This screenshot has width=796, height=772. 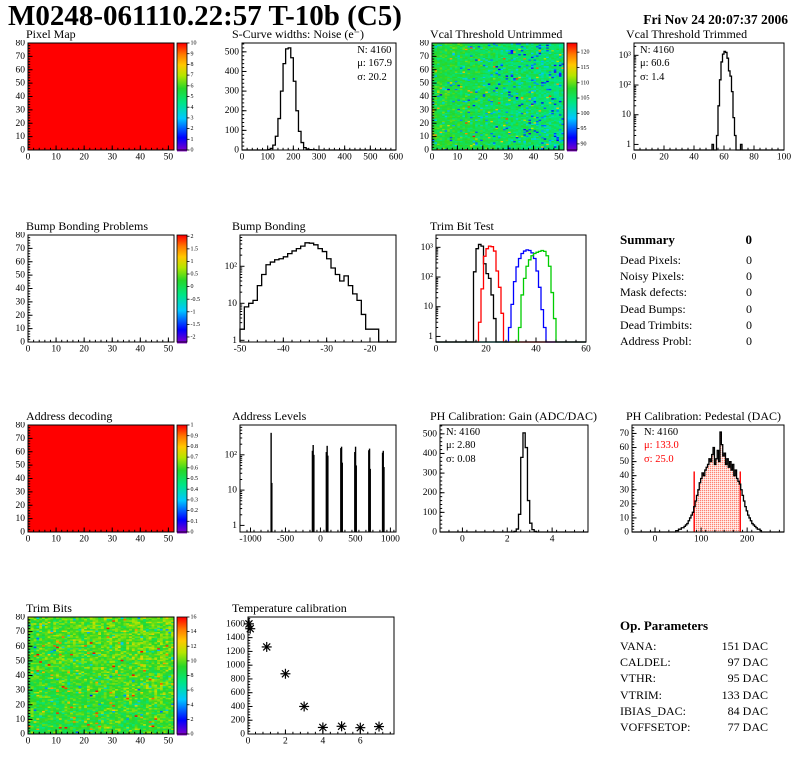 I want to click on panel-bump-bonding: Bump Bonding, so click(x=309, y=288).